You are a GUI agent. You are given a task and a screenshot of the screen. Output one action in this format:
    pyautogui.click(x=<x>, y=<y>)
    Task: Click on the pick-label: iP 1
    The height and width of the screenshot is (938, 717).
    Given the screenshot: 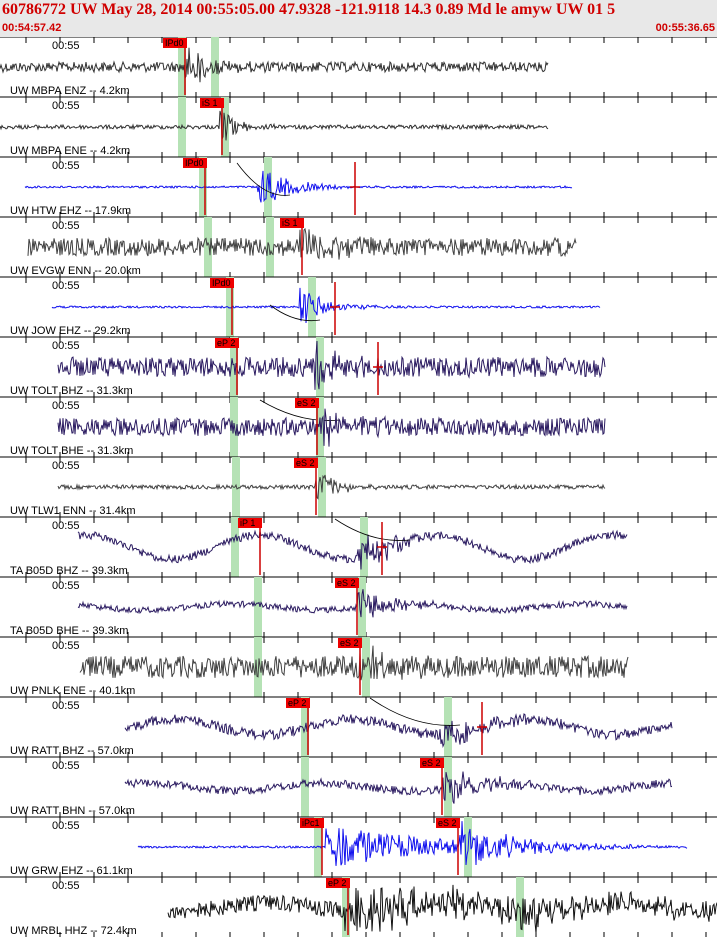 What is the action you would take?
    pyautogui.click(x=247, y=523)
    